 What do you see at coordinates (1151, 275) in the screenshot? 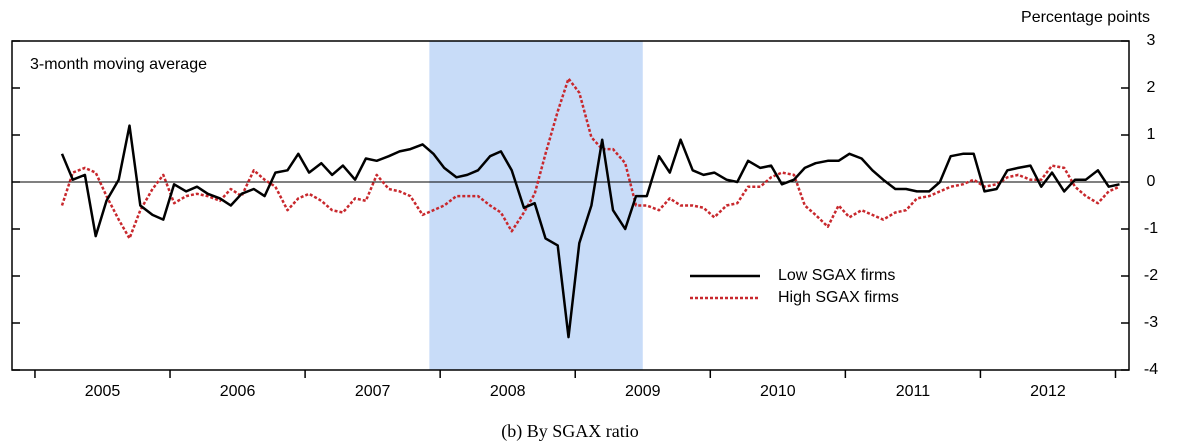
I see `y-tick-label: -2` at bounding box center [1151, 275].